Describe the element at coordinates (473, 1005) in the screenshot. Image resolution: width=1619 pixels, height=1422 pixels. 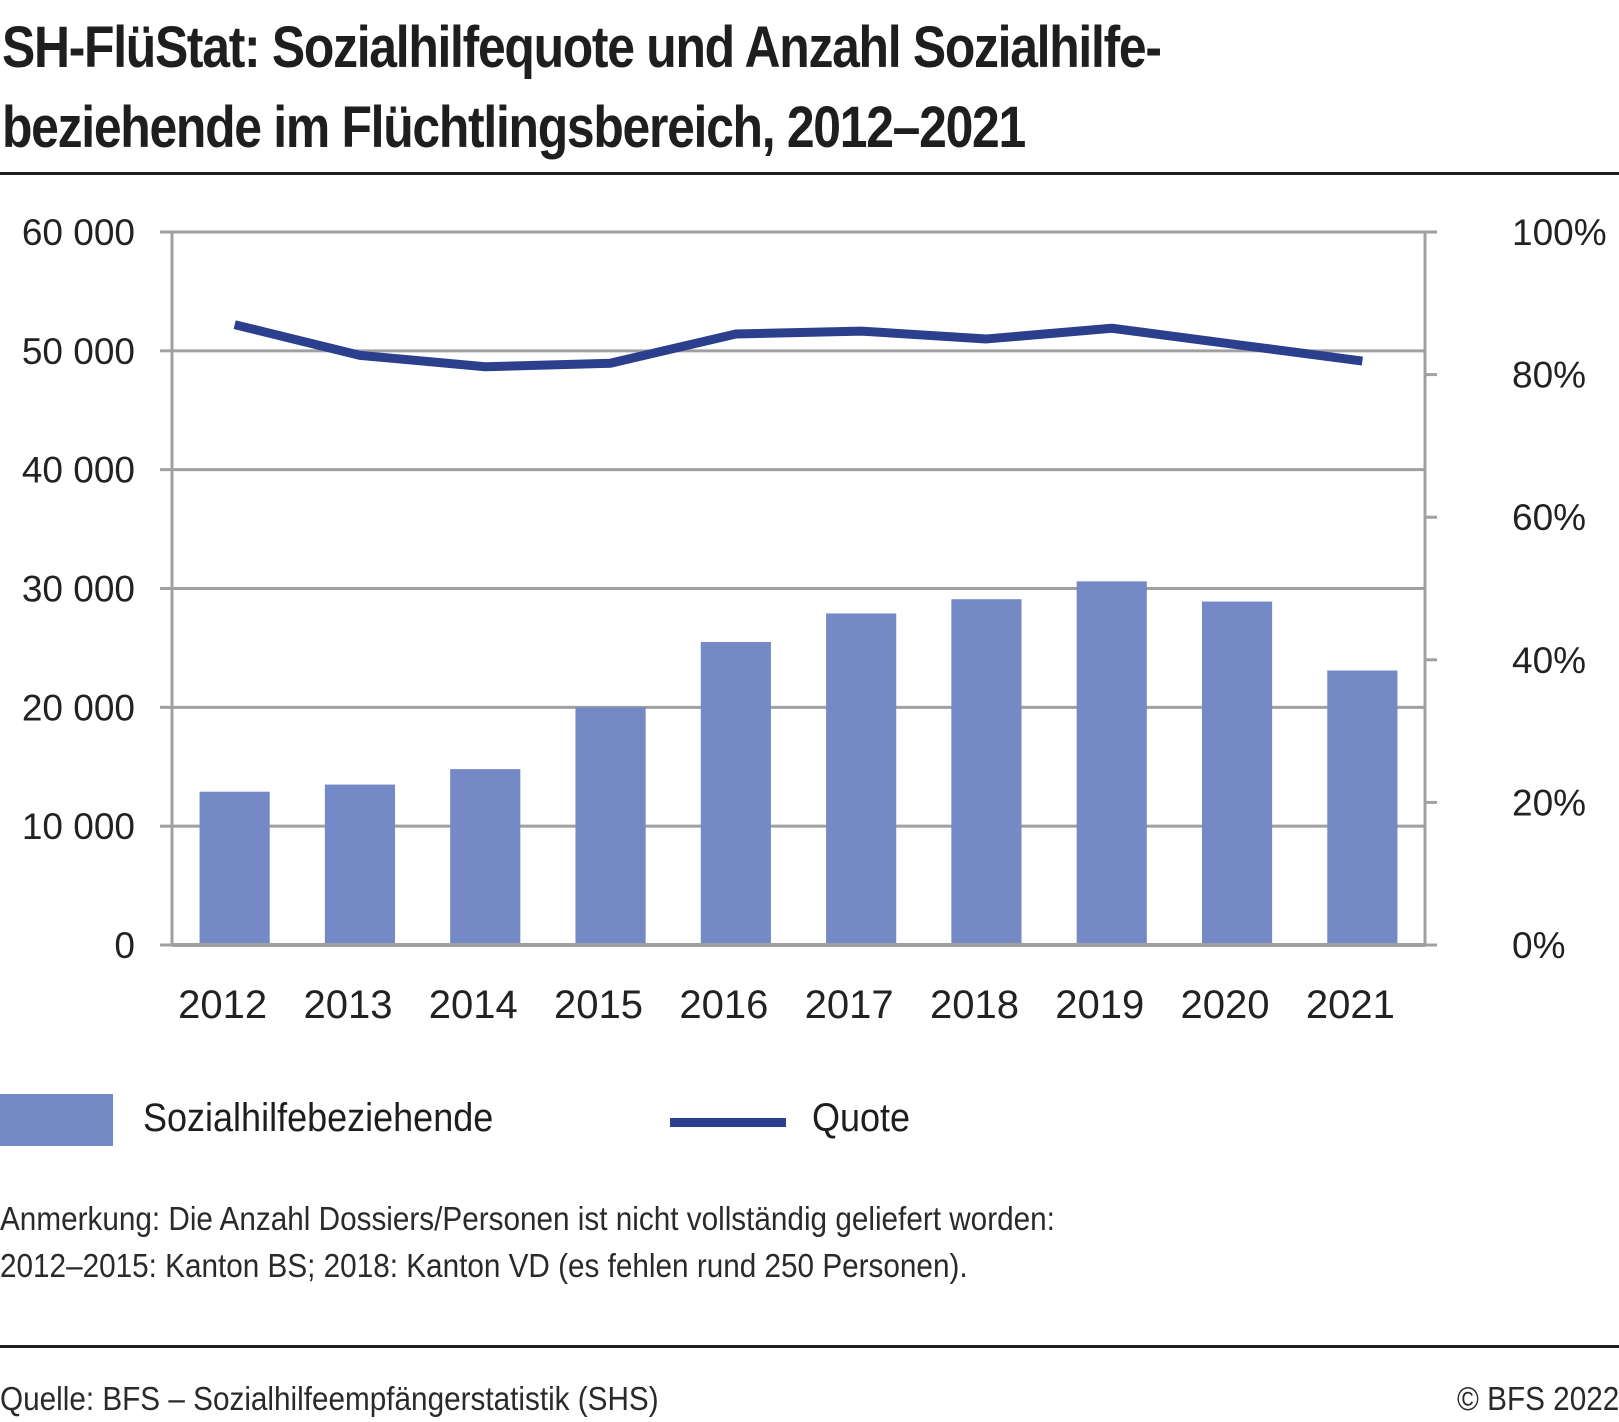
I see `x-axis-tick-label: 2014` at that location.